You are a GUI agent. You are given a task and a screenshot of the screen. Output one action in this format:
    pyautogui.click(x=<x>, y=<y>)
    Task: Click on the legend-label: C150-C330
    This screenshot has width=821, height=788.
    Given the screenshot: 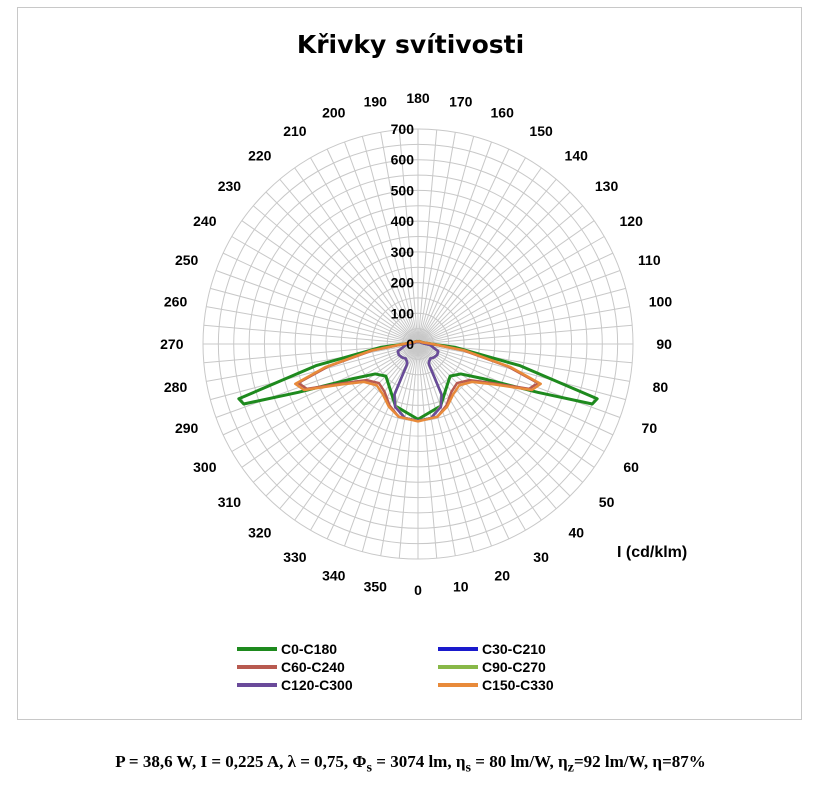 What is the action you would take?
    pyautogui.click(x=518, y=685)
    